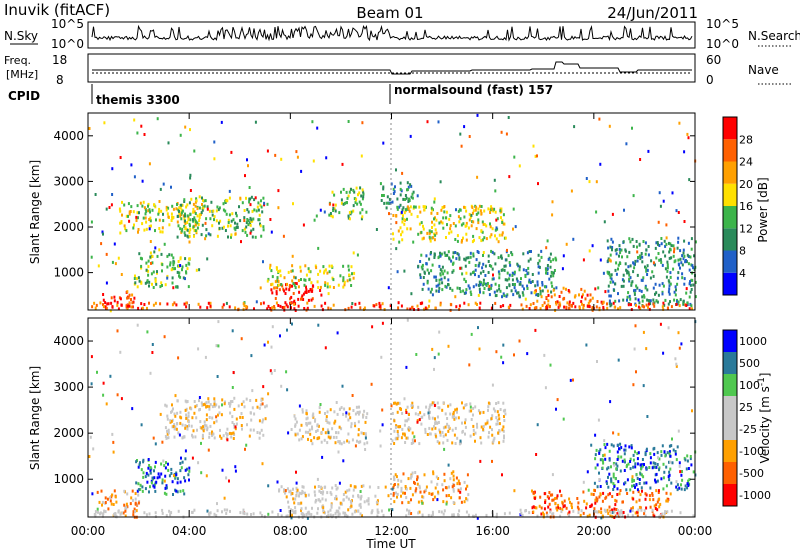 The width and height of the screenshot is (800, 554). Describe the element at coordinates (402, 34) in the screenshot. I see `noise-panel: N.Sky 10^5 10^0 10^5 10^0 N.Search` at that location.